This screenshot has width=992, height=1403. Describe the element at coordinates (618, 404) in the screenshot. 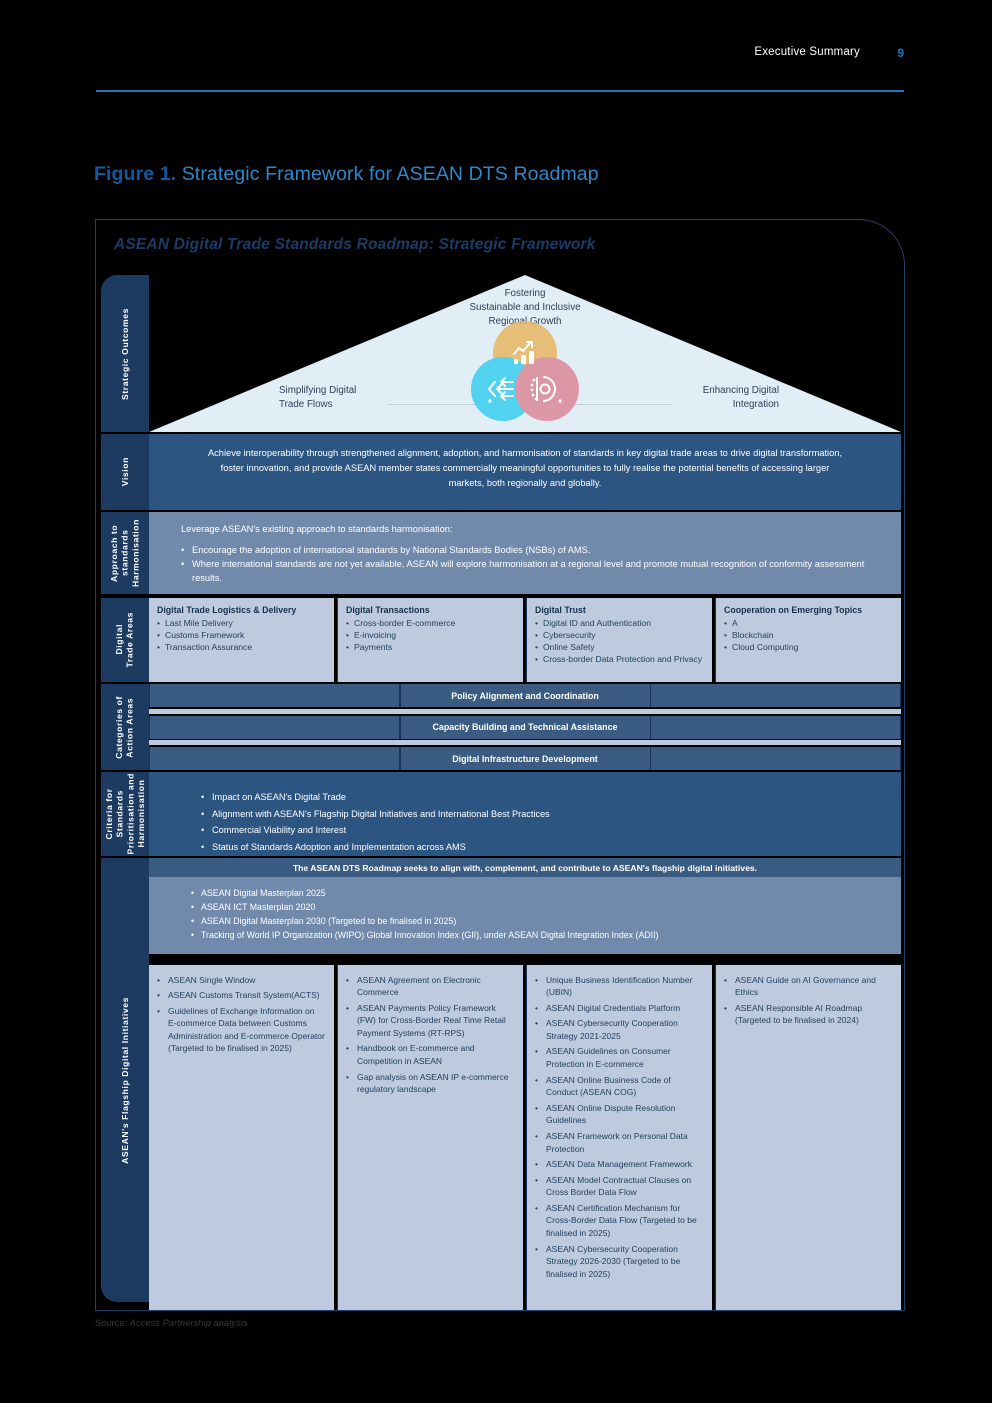

I see `connector-line-right` at that location.